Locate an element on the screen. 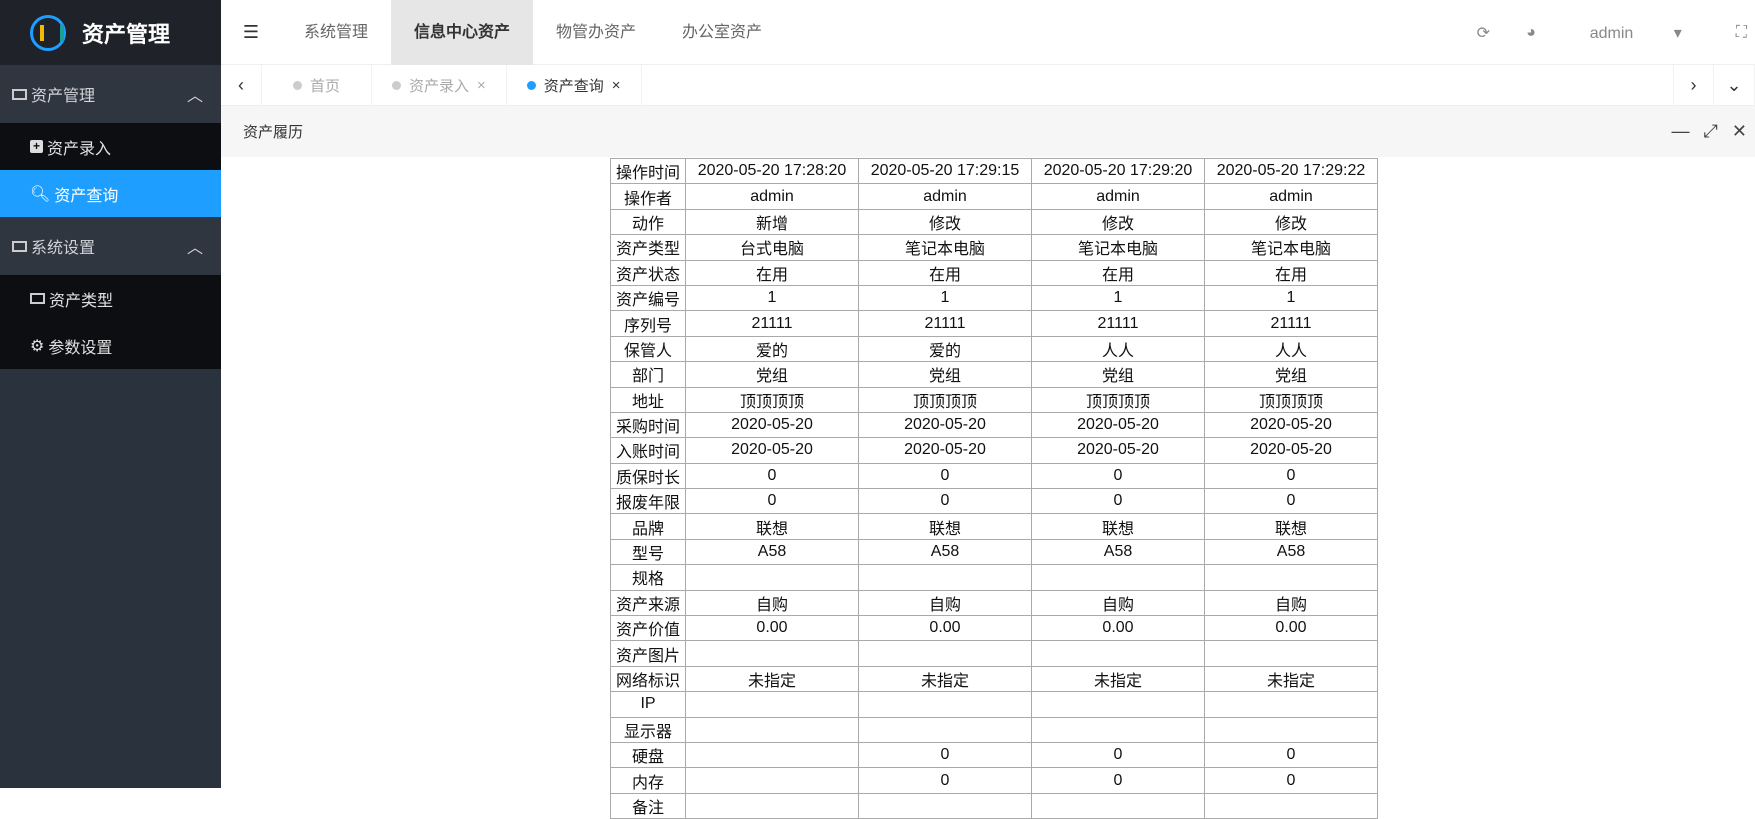 The image size is (1755, 819). sidebar-item-asset-entry: + 资产录入 is located at coordinates (110, 146).